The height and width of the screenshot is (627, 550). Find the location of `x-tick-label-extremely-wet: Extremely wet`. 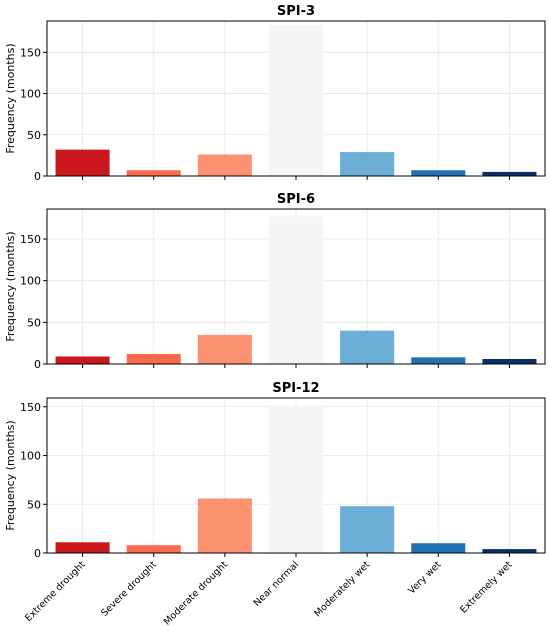

x-tick-label-extremely-wet: Extremely wet is located at coordinates (486, 587).